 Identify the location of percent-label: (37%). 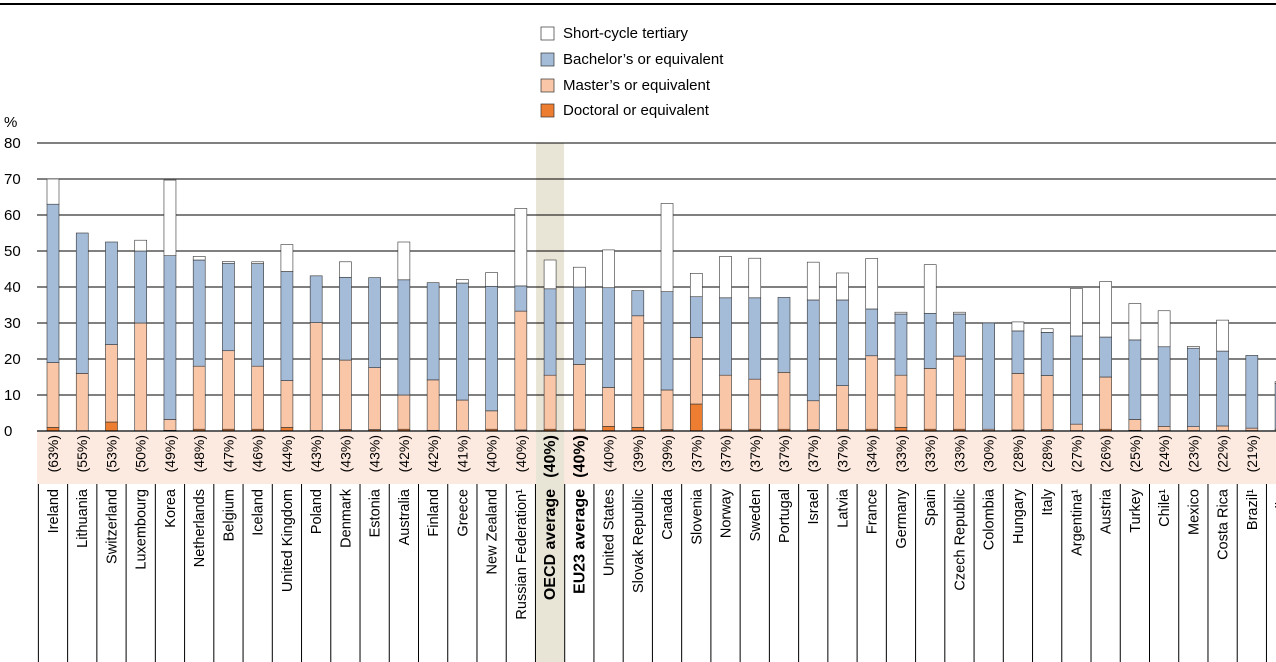
(696, 453).